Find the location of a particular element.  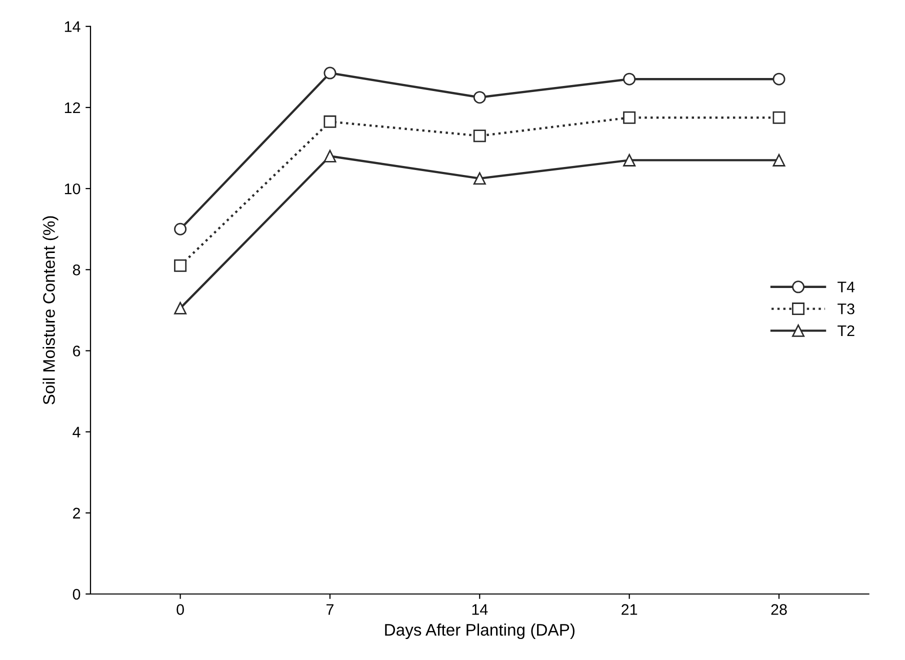

legend-label: T3 is located at coordinates (846, 308).